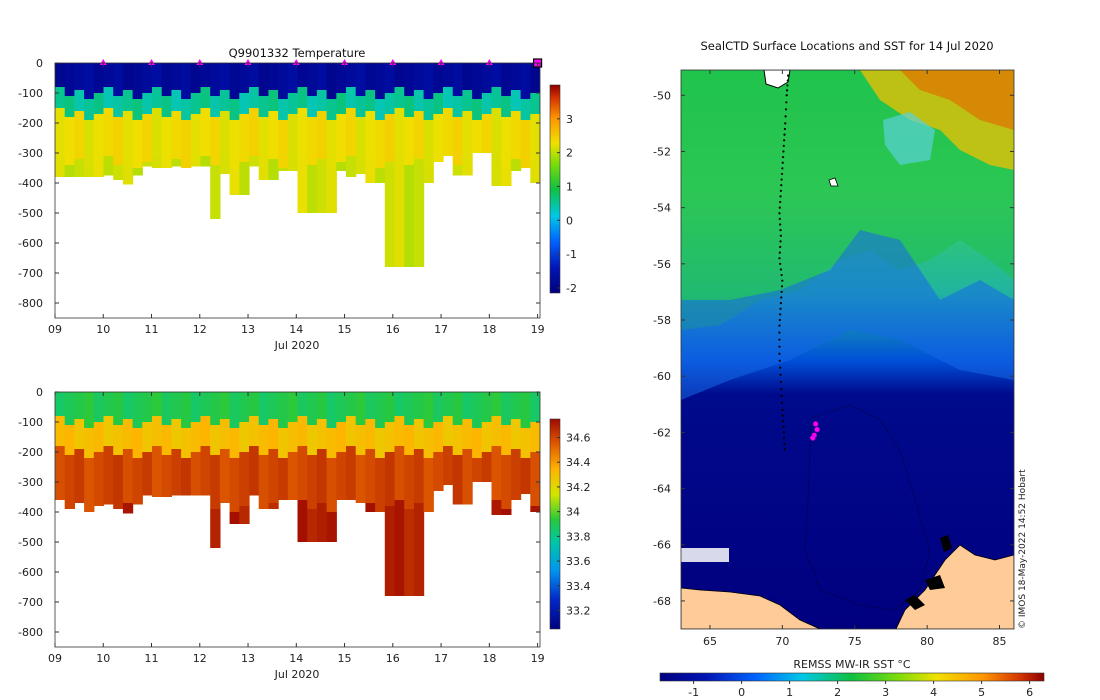 Image resolution: width=1100 pixels, height=700 pixels. What do you see at coordinates (693, 692) in the screenshot?
I see `sst-colorbar-tick-label: -1` at bounding box center [693, 692].